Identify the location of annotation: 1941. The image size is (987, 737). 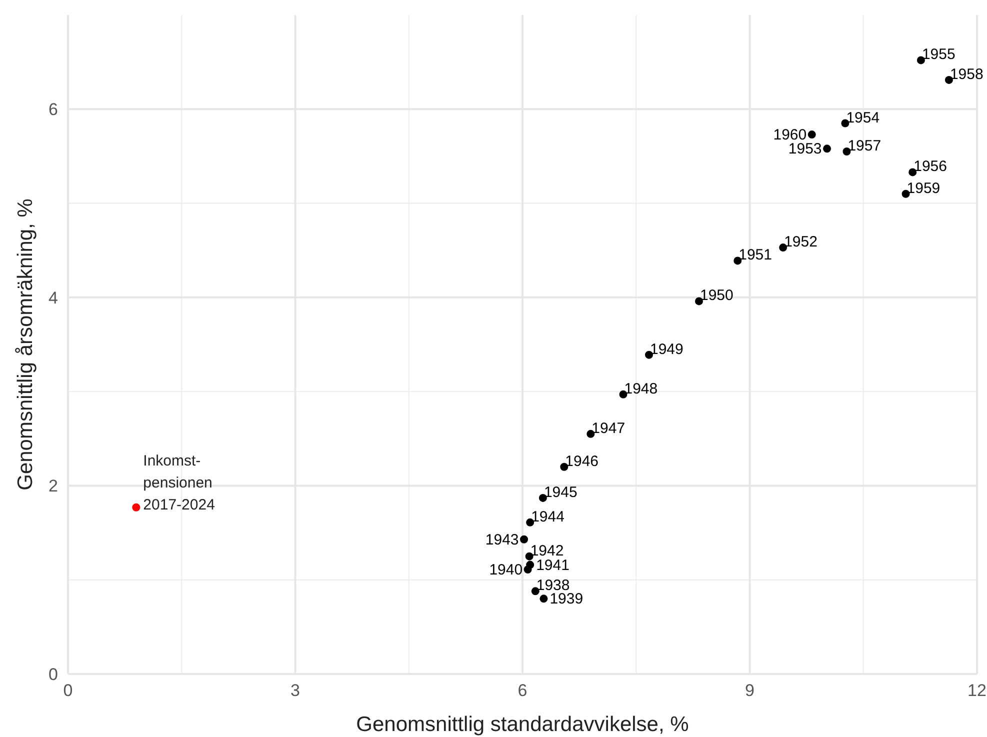
(553, 565).